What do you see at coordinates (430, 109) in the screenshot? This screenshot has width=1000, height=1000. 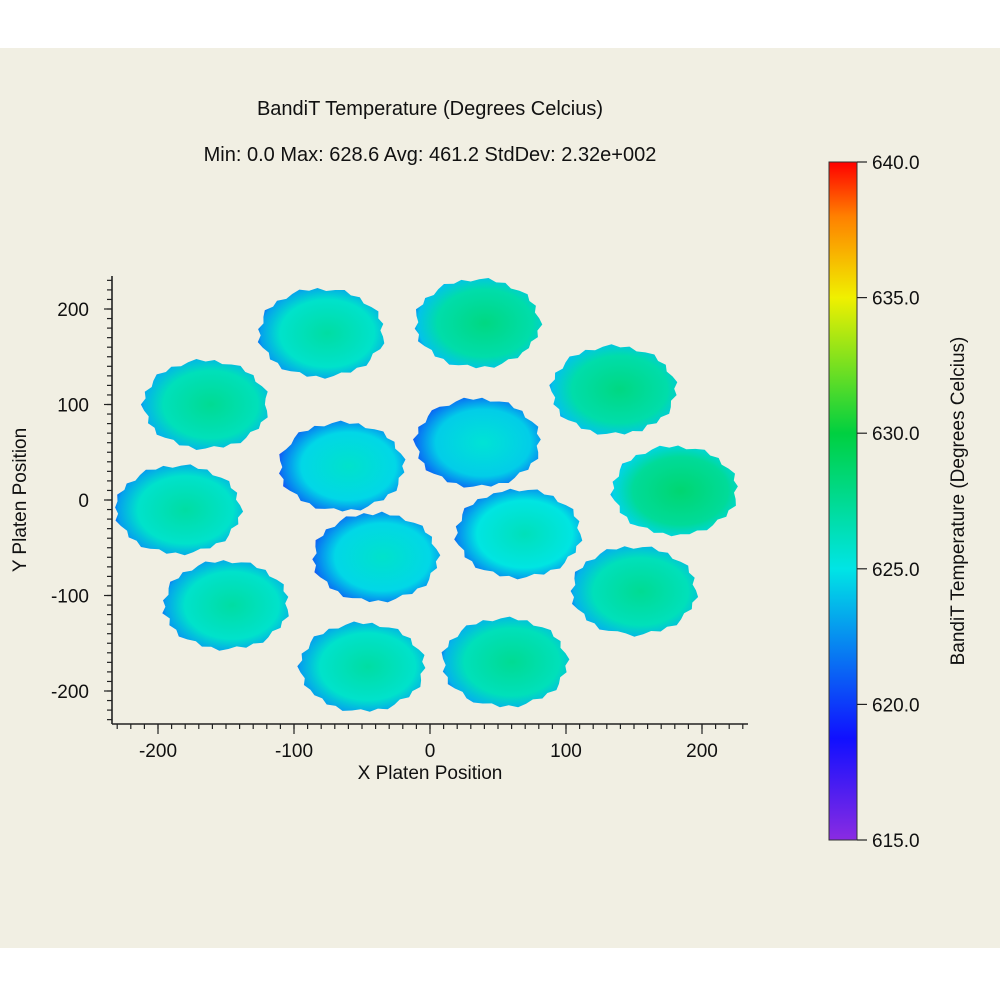 I see `chart-title: BandiT Temperature (Degrees Celcius)` at bounding box center [430, 109].